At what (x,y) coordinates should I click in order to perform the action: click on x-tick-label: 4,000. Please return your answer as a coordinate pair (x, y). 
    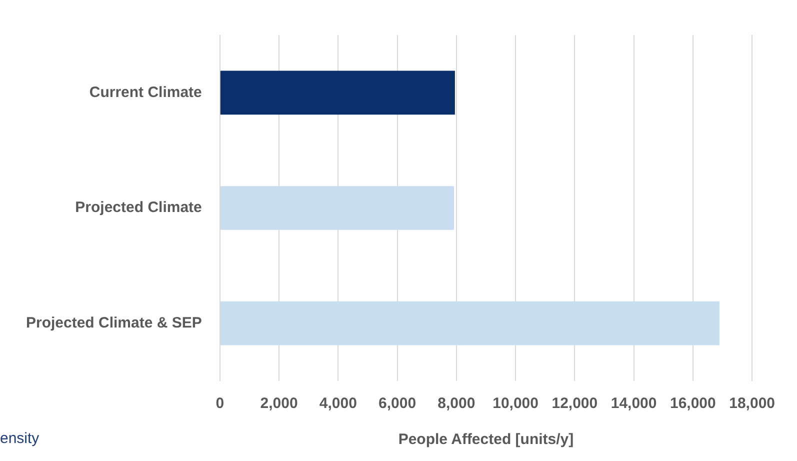
    Looking at the image, I should click on (338, 403).